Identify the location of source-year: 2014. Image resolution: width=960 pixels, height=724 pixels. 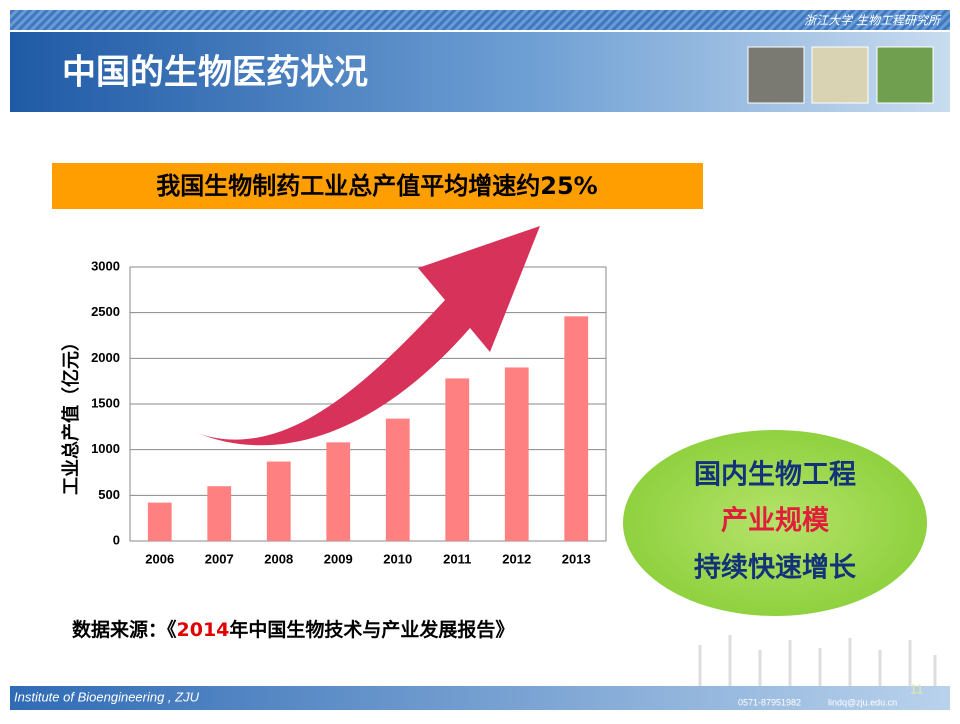
(203, 630).